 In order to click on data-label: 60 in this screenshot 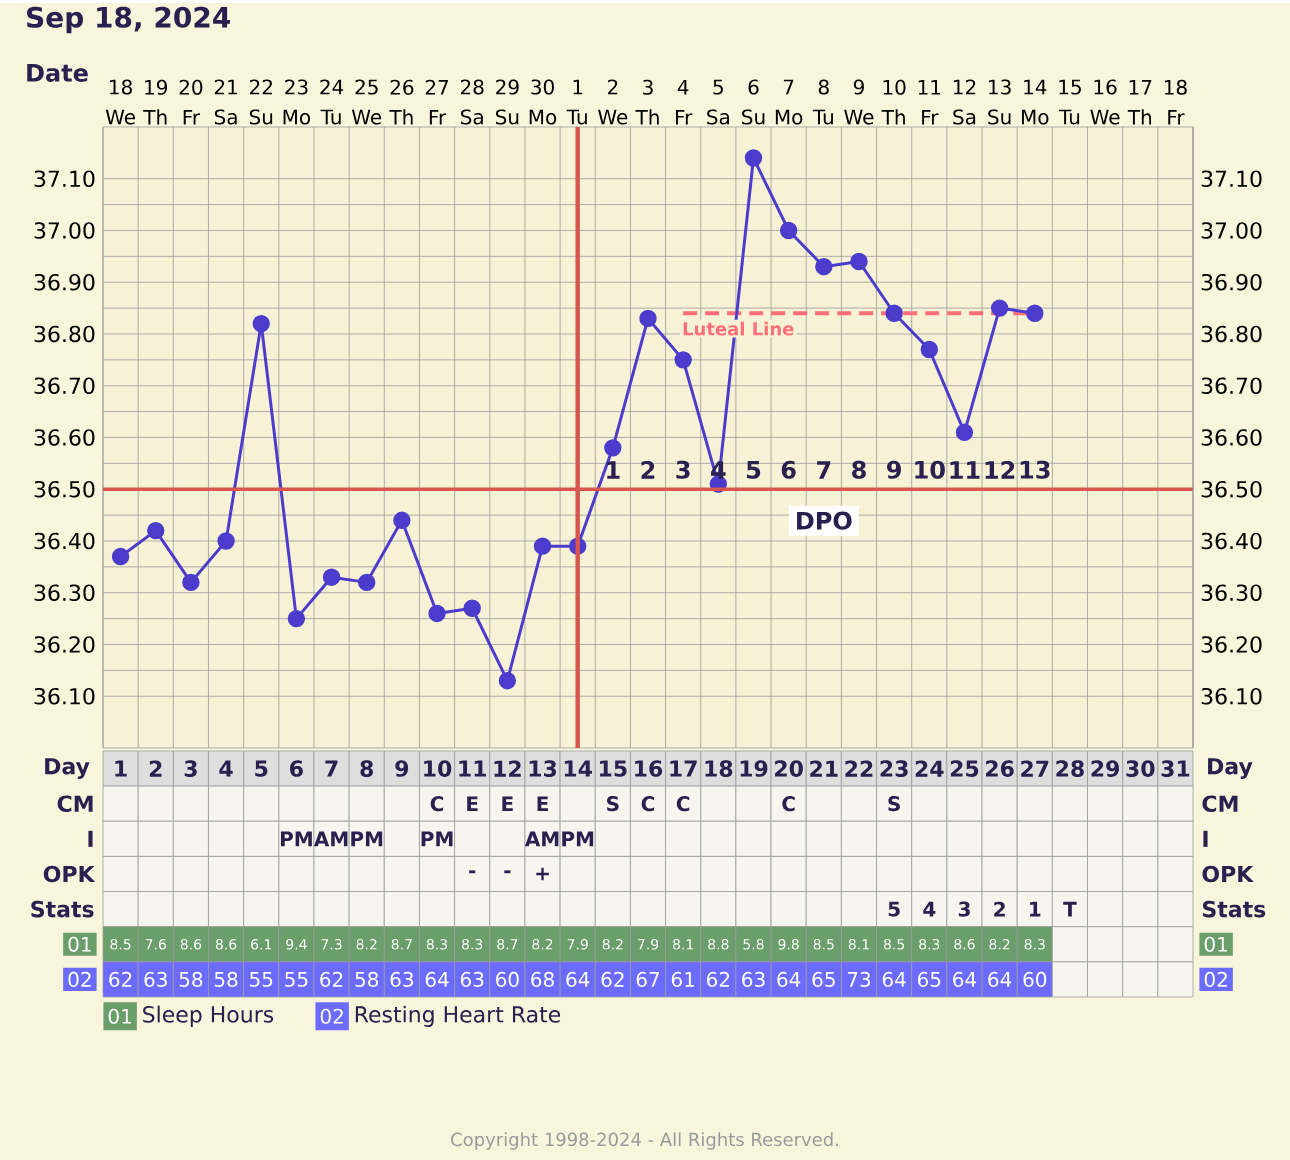, I will do `click(1035, 979)`.